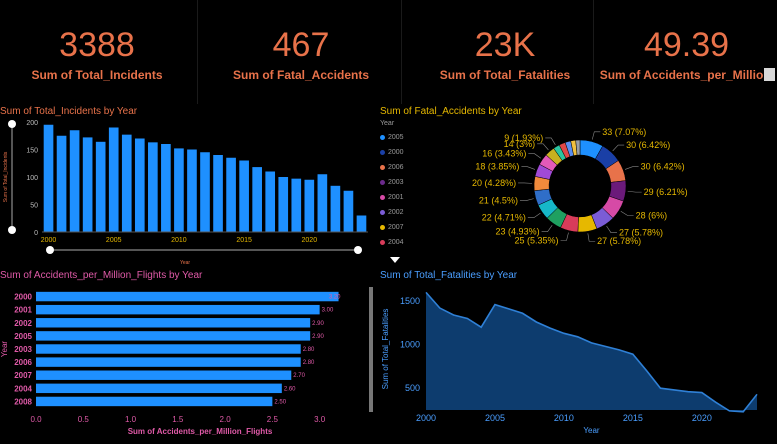 Image resolution: width=777 pixels, height=444 pixels. What do you see at coordinates (578, 147) in the screenshot?
I see `donut-slice` at bounding box center [578, 147].